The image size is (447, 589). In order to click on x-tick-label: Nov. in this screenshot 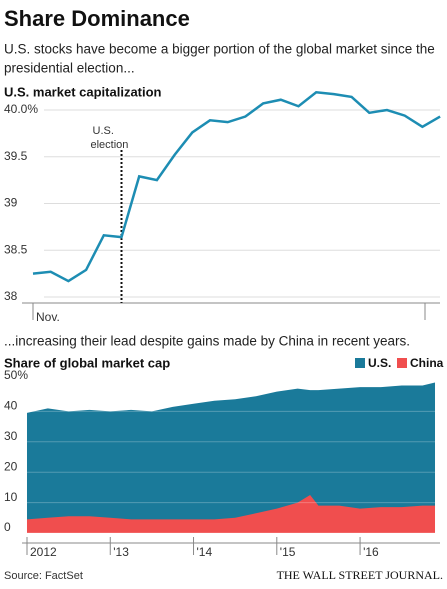, I will do `click(48, 317)`.